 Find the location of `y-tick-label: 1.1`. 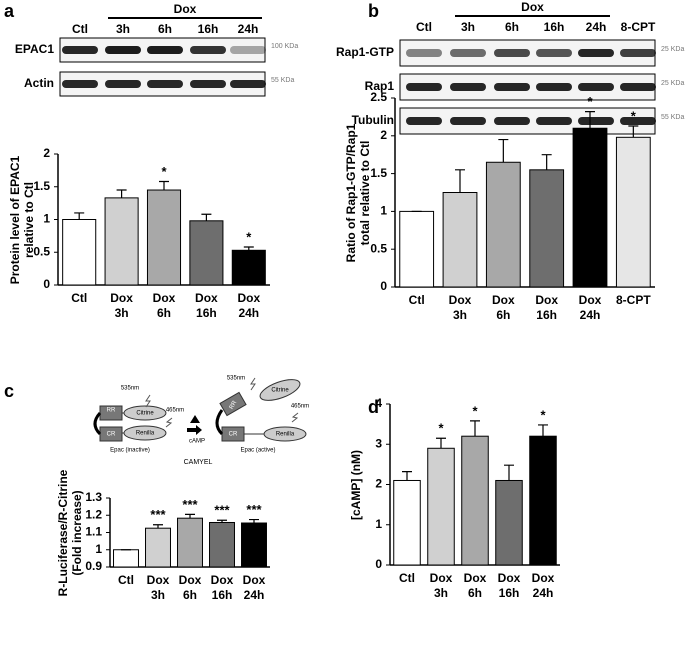

y-tick-label: 1.1 is located at coordinates (93, 532).